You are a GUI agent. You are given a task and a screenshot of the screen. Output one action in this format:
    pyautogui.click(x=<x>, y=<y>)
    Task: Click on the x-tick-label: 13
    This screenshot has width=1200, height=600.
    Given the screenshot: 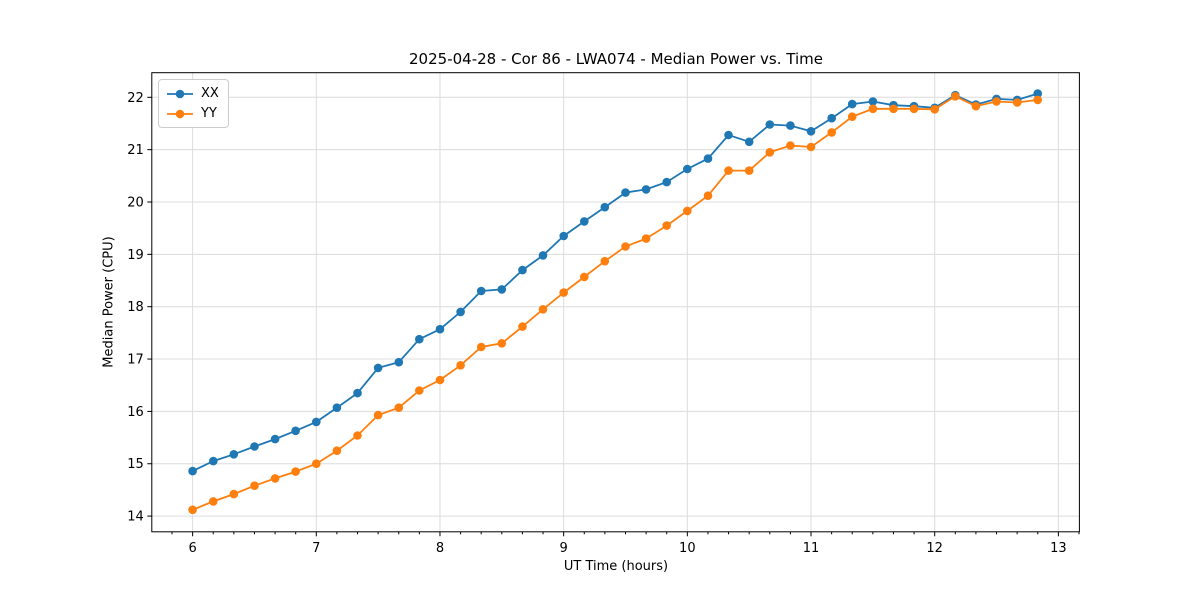 What is the action you would take?
    pyautogui.click(x=1058, y=548)
    